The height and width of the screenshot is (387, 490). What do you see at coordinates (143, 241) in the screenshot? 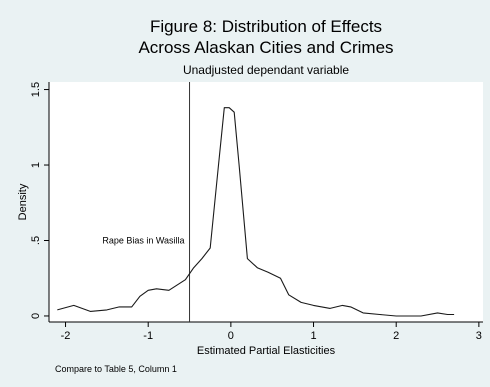
I see `reference-line-label: Rape Bias in Wasilla` at bounding box center [143, 241].